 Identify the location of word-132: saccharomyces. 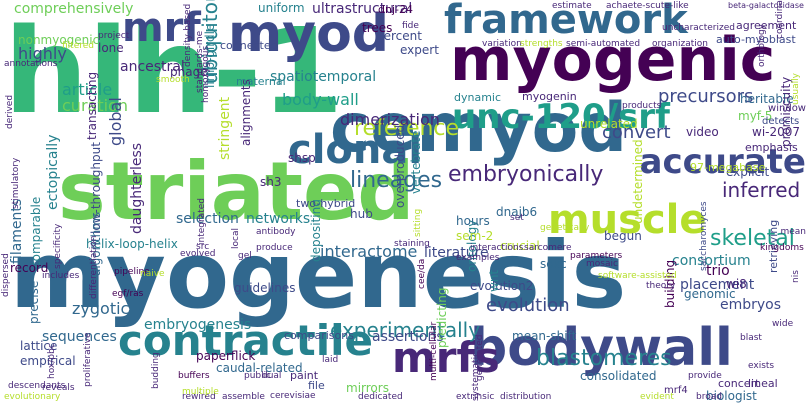
(704, 236).